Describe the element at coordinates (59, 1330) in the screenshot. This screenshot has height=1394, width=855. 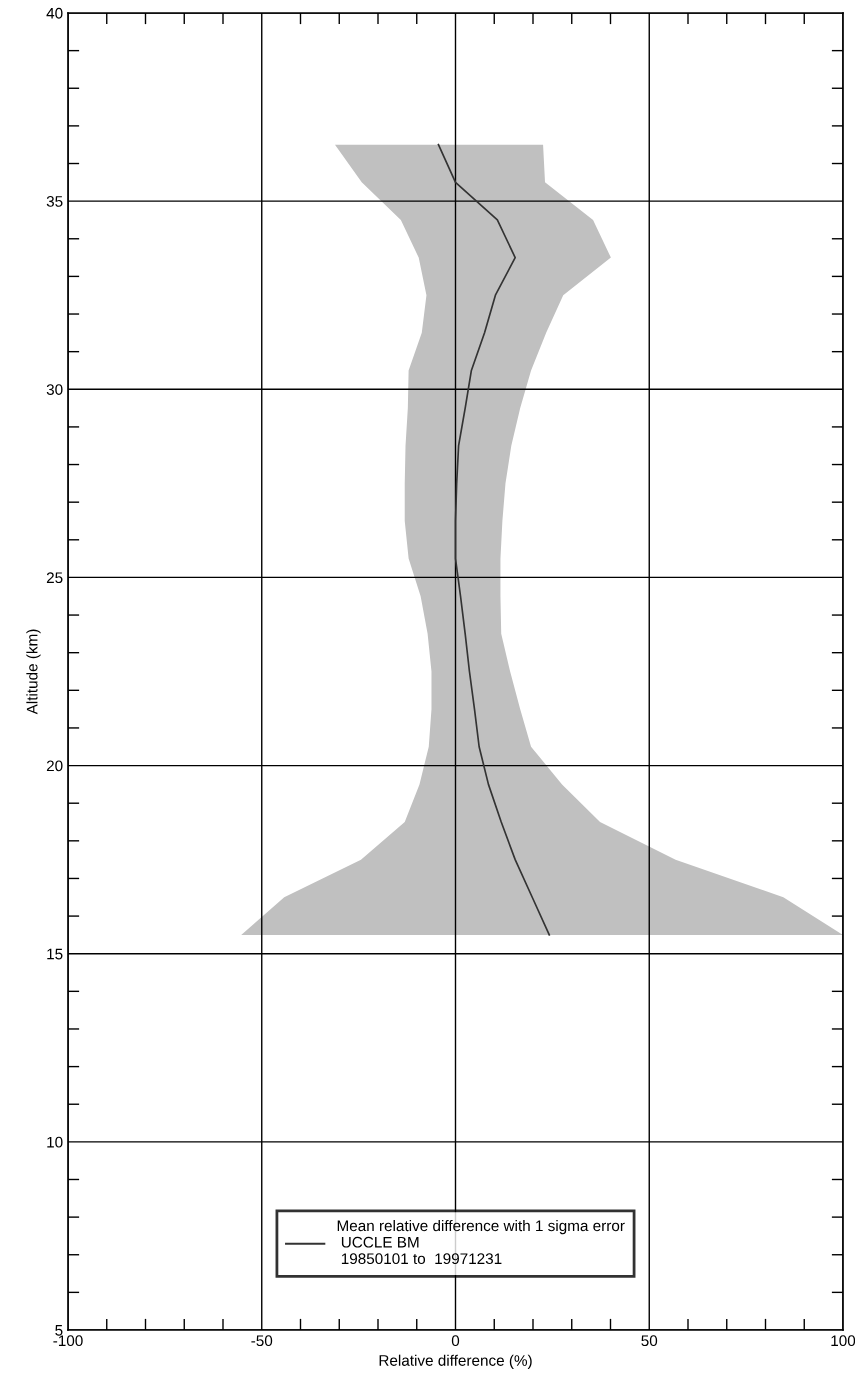
I see `y-tick-label: 5` at that location.